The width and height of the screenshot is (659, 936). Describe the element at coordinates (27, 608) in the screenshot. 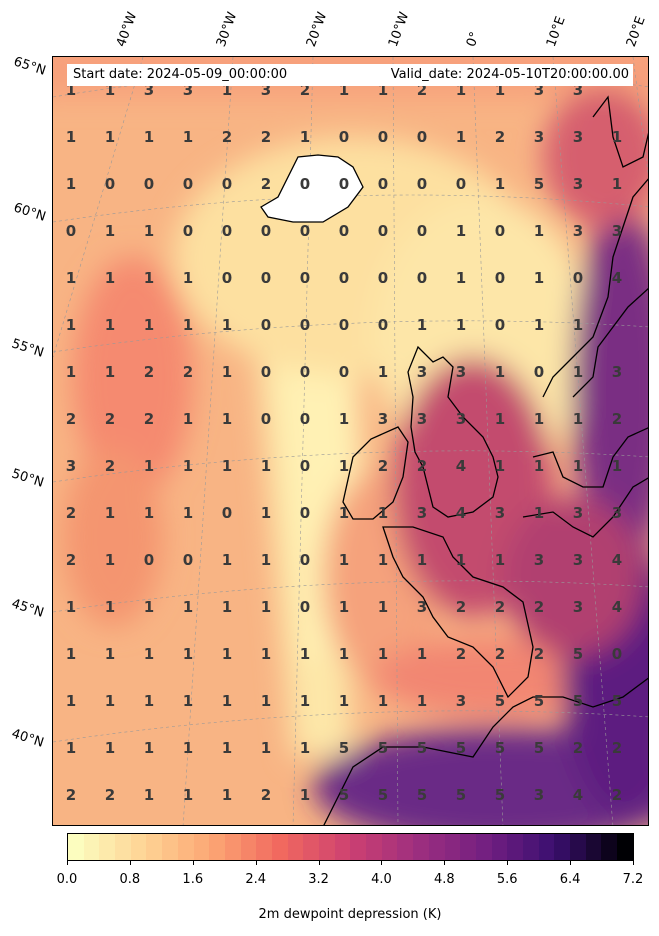

I see `lat-label-45n: 45°N` at that location.